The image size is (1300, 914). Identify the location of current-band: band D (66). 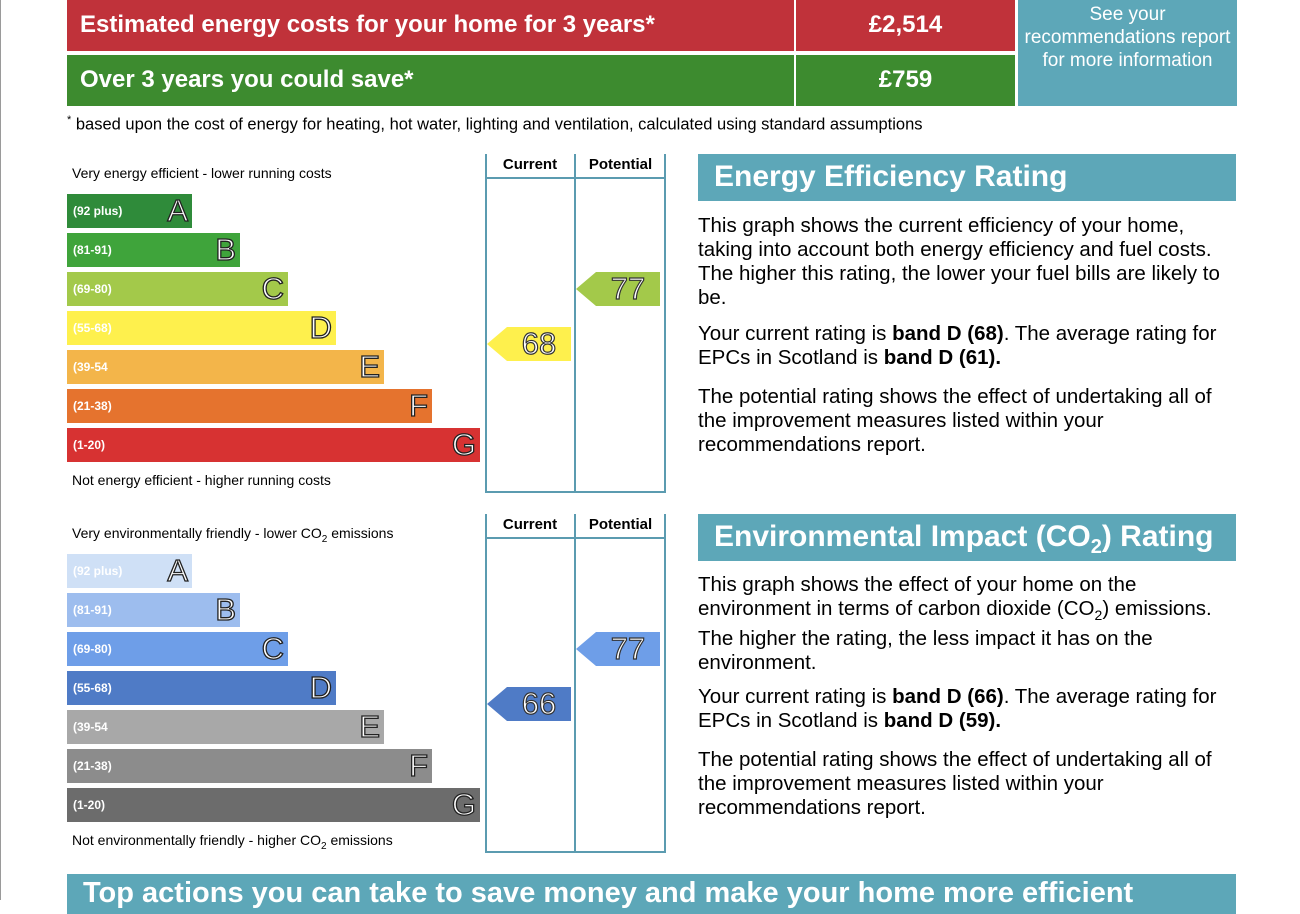
(948, 696).